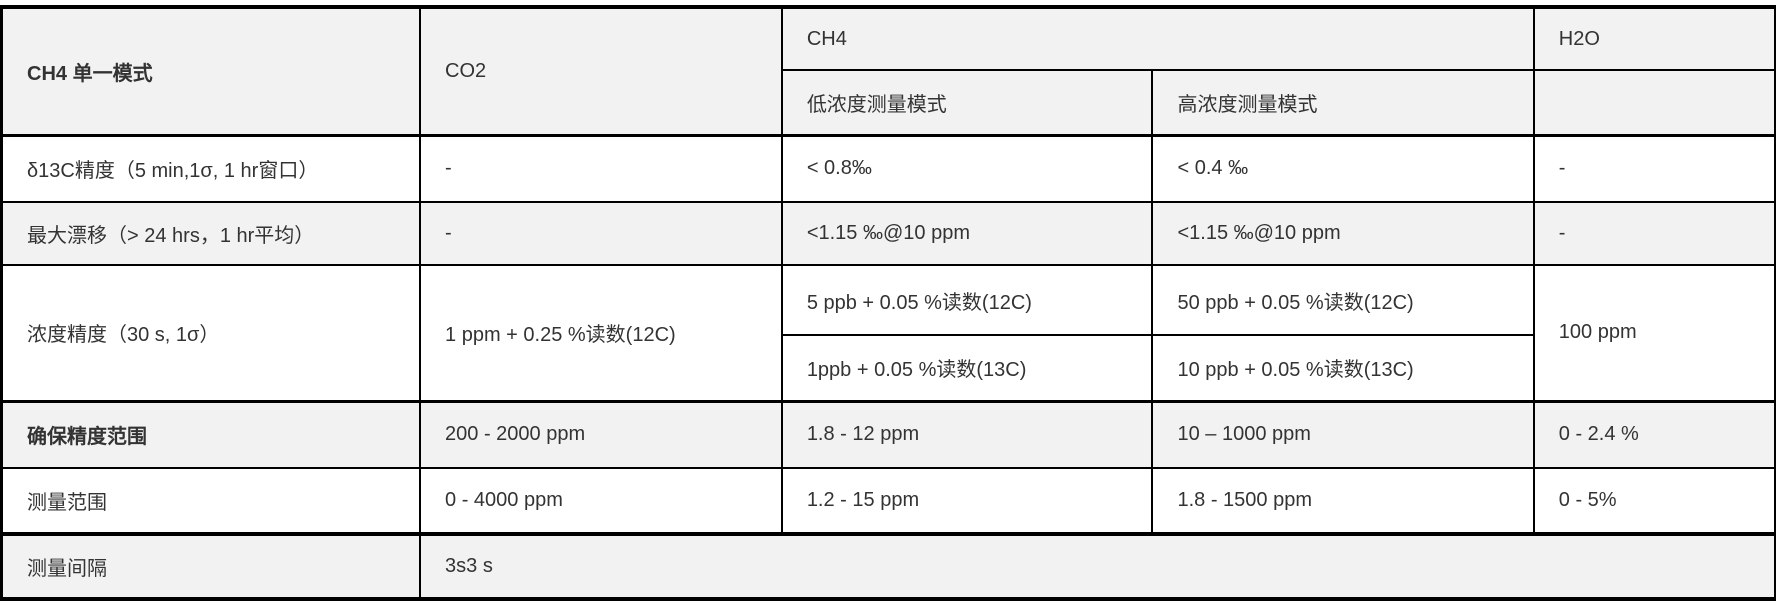 The width and height of the screenshot is (1776, 607). Describe the element at coordinates (967, 168) in the screenshot. I see `cell-delta13c-ch4-low: < 0.8‰` at that location.